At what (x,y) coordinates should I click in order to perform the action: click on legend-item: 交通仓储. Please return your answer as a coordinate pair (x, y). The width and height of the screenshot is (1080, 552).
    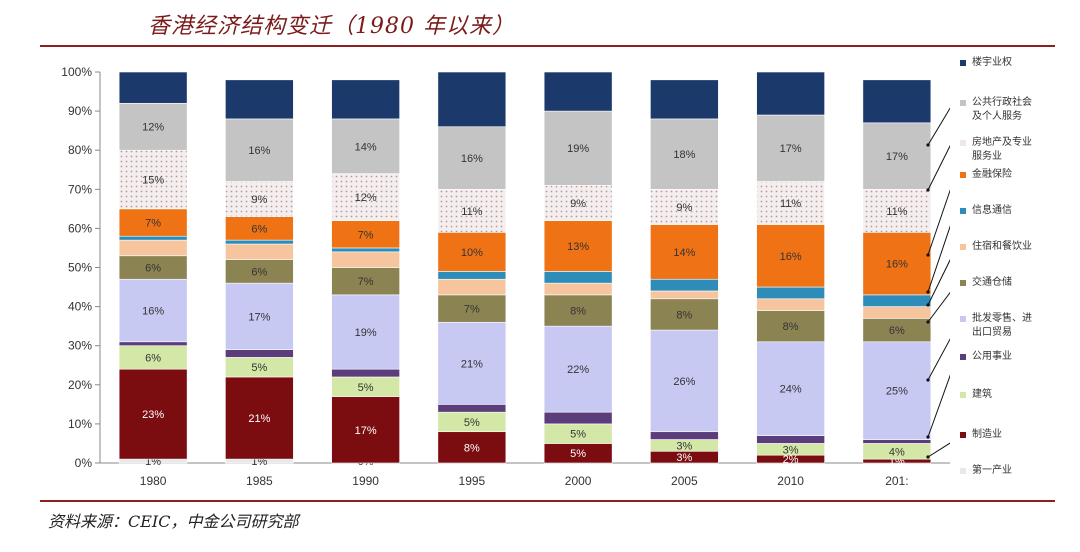
    Looking at the image, I should click on (1015, 283).